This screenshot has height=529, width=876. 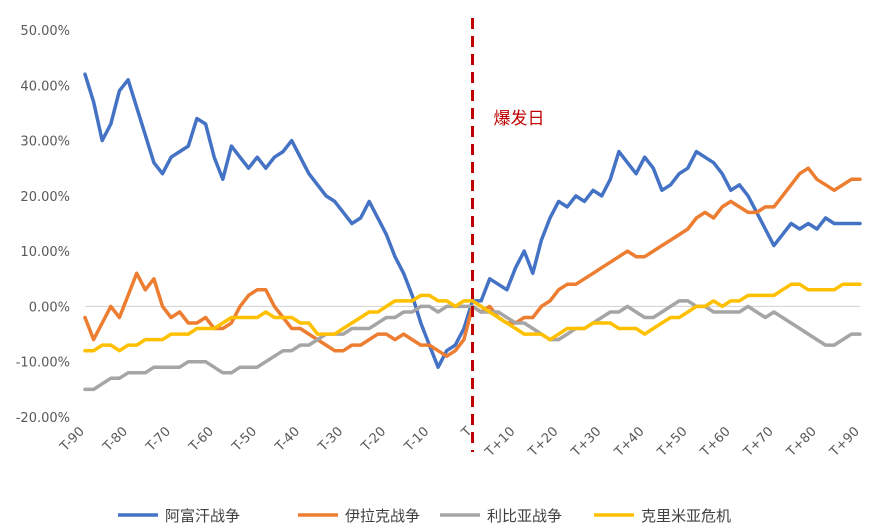 What do you see at coordinates (45, 197) in the screenshot?
I see `y-tick-label: 20.00%` at bounding box center [45, 197].